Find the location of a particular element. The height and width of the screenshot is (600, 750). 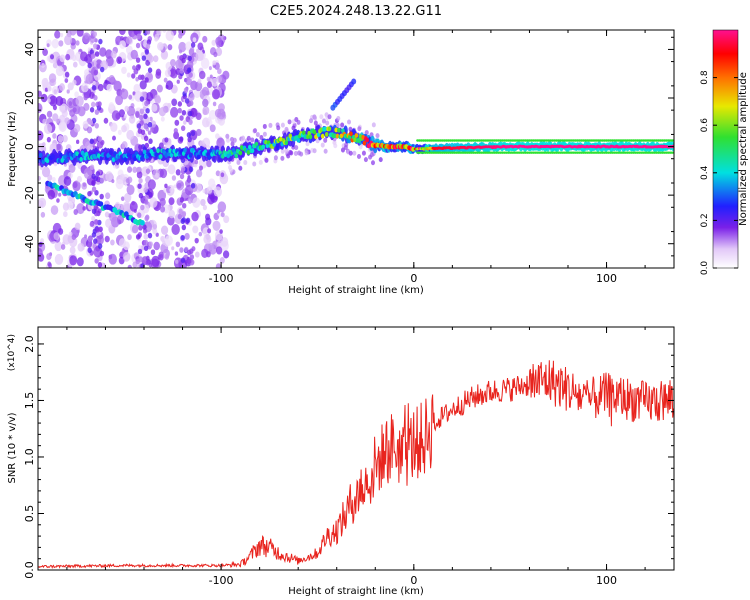

spectrogram-xtick-label: -100 is located at coordinates (221, 278).